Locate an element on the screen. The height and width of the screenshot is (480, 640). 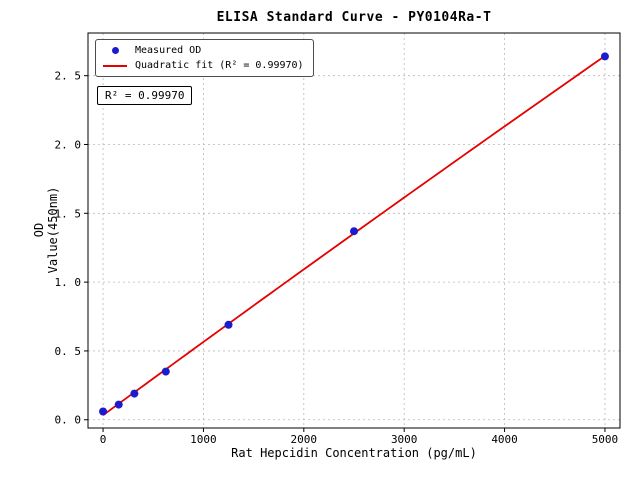
svg-text: 1. 5 is located at coordinates (68, 213).